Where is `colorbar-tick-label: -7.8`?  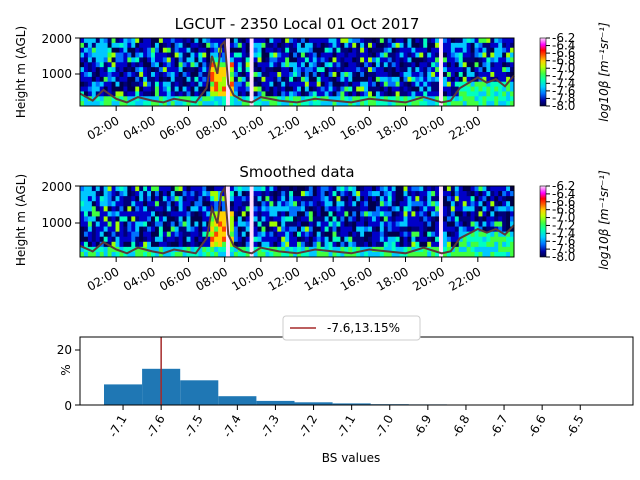 colorbar-tick-label: -7.8 is located at coordinates (563, 249).